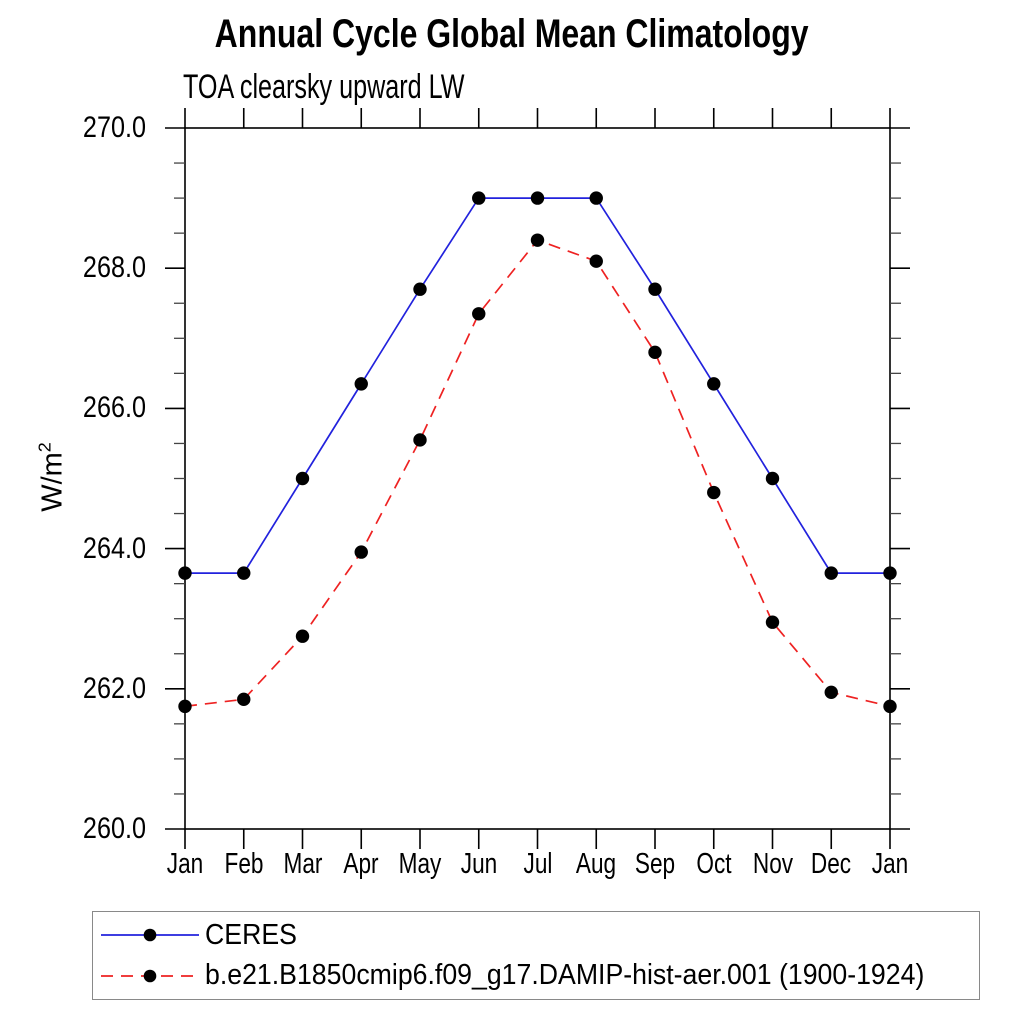 The image size is (1024, 1024). What do you see at coordinates (244, 864) in the screenshot?
I see `x-tick-label: Feb` at bounding box center [244, 864].